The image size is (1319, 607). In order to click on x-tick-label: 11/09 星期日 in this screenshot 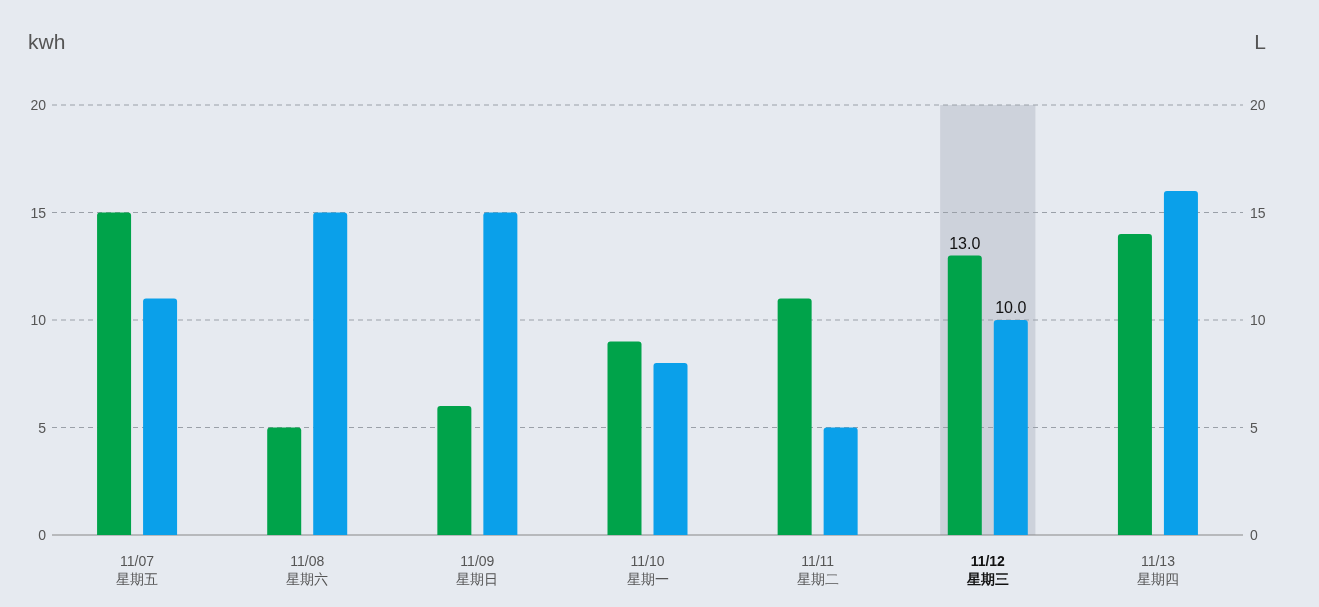, I will do `click(477, 570)`.